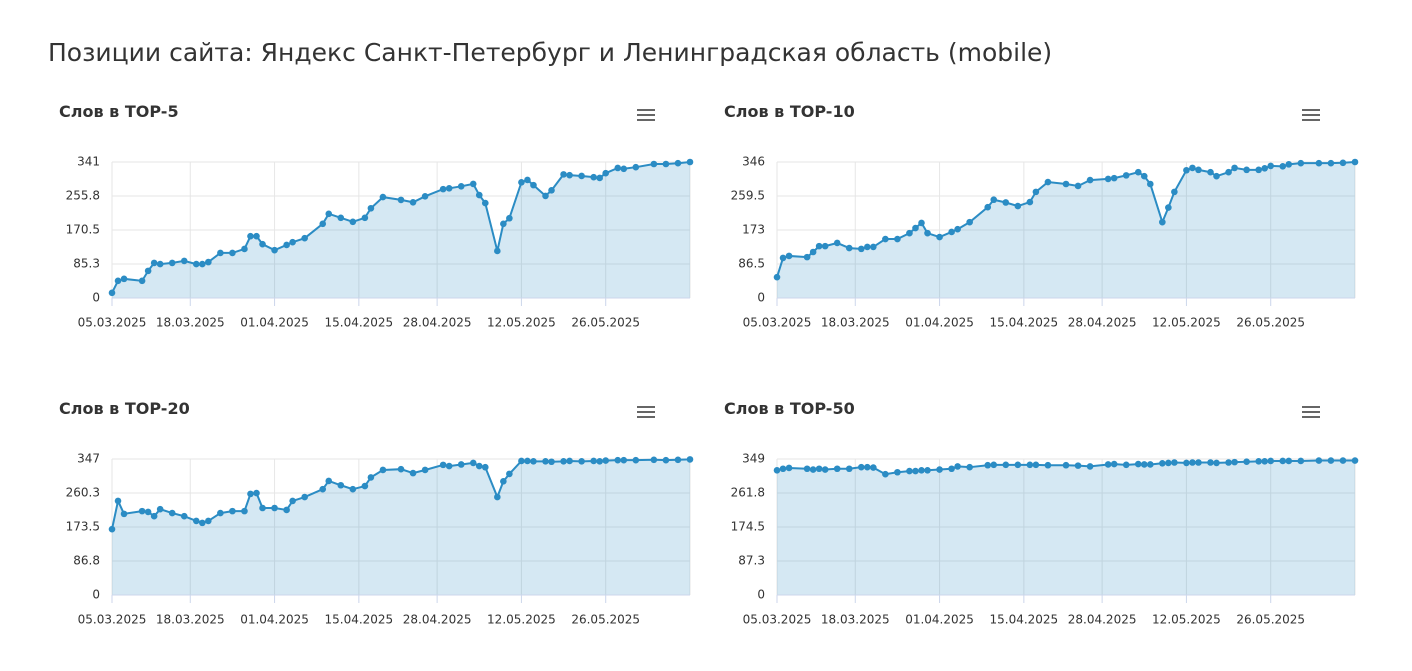 The image size is (1412, 671). I want to click on y-tick-label: 86.5, so click(751, 264).